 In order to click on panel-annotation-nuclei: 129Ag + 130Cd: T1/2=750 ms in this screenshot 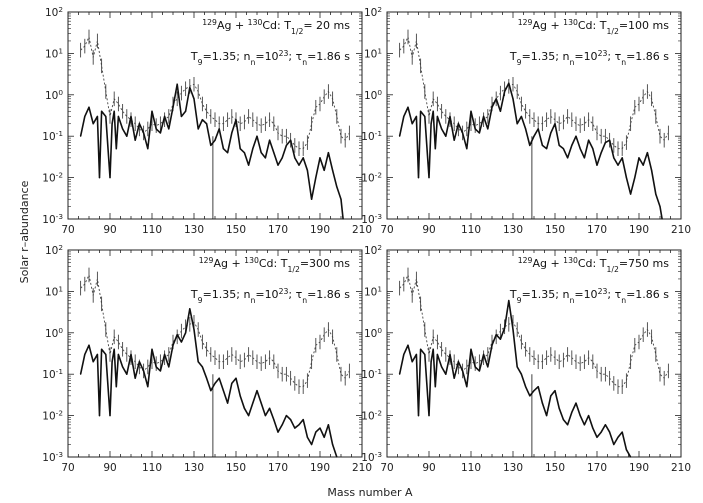, I will do `click(594, 265)`.